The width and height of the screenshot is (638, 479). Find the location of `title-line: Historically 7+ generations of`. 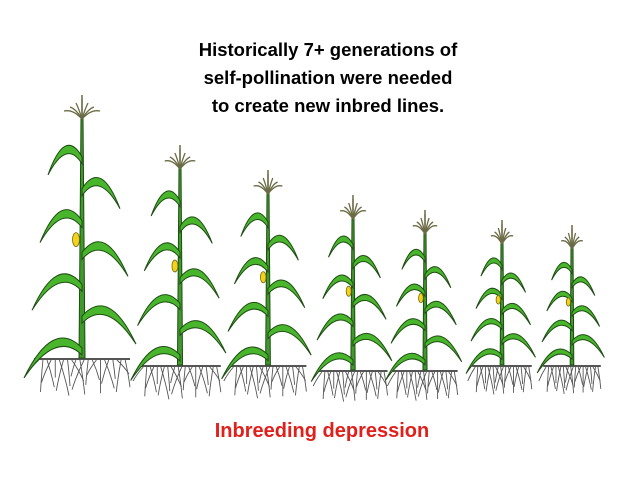

title-line: Historically 7+ generations of is located at coordinates (328, 49).